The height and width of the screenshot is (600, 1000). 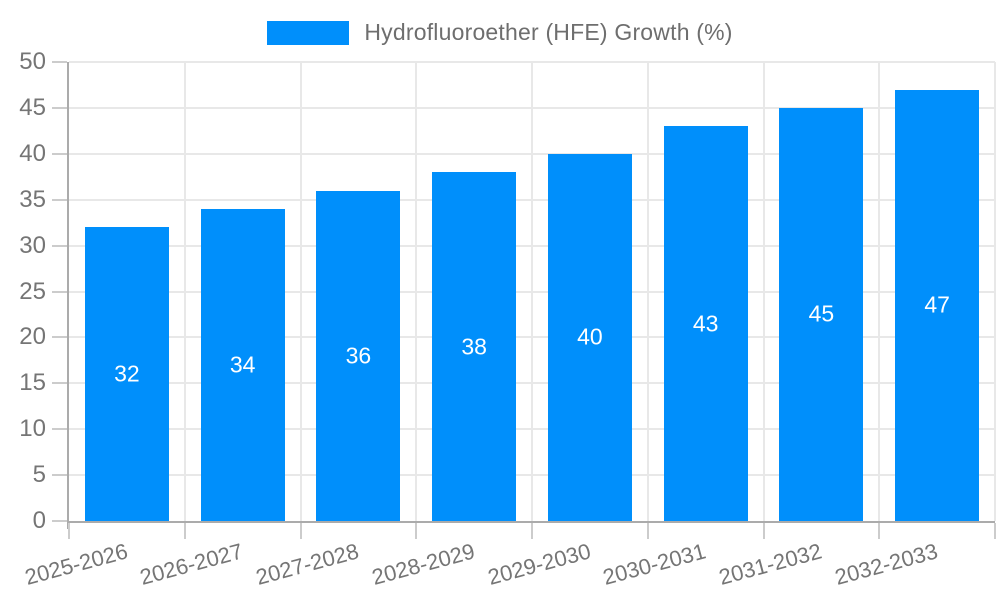 What do you see at coordinates (531, 522) in the screenshot?
I see `x-axis-line` at bounding box center [531, 522].